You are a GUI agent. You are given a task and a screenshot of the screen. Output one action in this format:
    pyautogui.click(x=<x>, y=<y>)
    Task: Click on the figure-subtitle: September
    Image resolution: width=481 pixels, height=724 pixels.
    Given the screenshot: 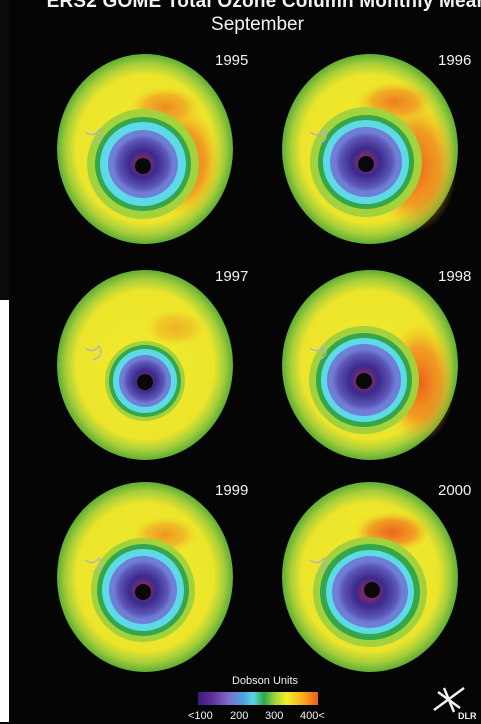 What is the action you would take?
    pyautogui.click(x=257, y=24)
    